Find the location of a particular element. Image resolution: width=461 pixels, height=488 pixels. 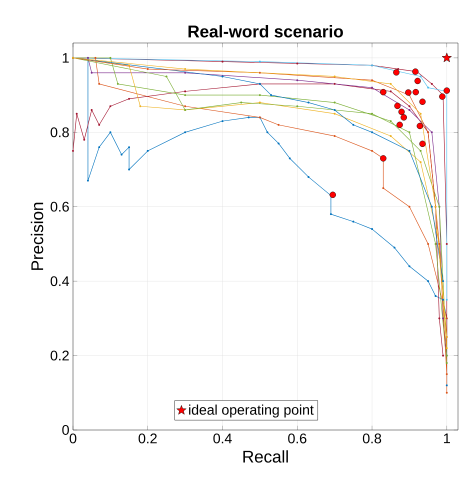

y-axis-title: Precision is located at coordinates (37, 236).